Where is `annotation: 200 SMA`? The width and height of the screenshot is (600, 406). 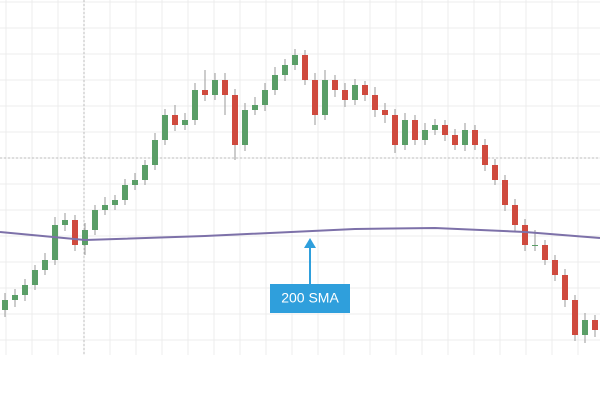
annotation: 200 SMA is located at coordinates (310, 275).